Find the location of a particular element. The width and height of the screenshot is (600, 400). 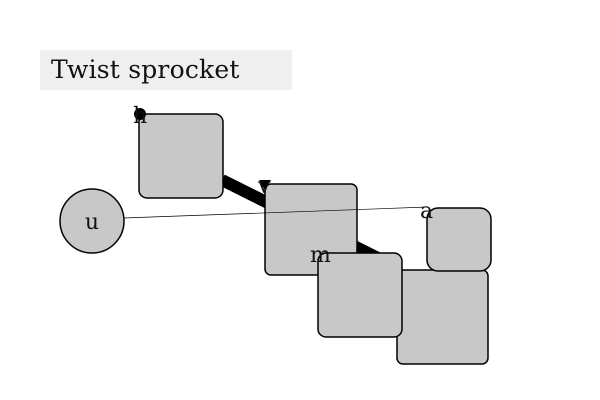

node-a-label: a is located at coordinates (426, 211).